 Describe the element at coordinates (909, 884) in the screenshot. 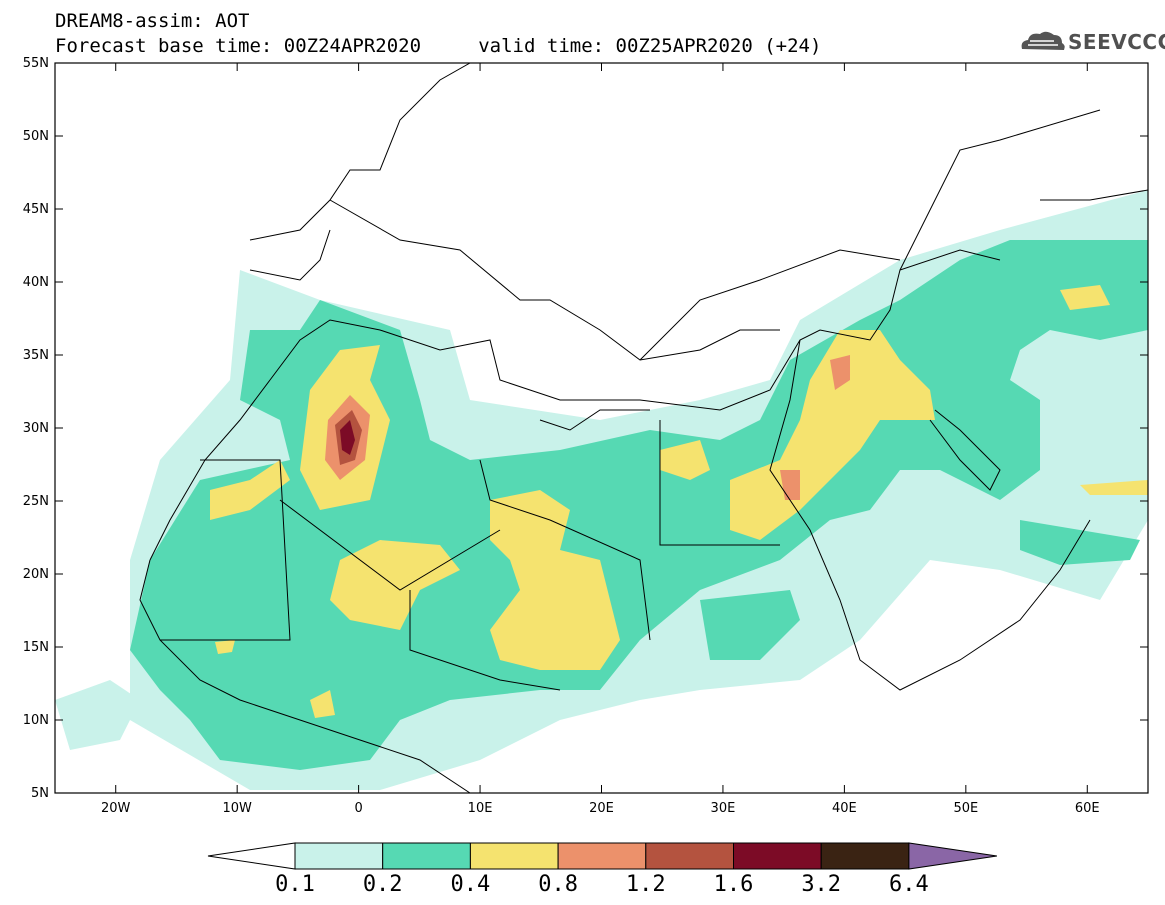

I see `colorbar-label: 6.4` at that location.